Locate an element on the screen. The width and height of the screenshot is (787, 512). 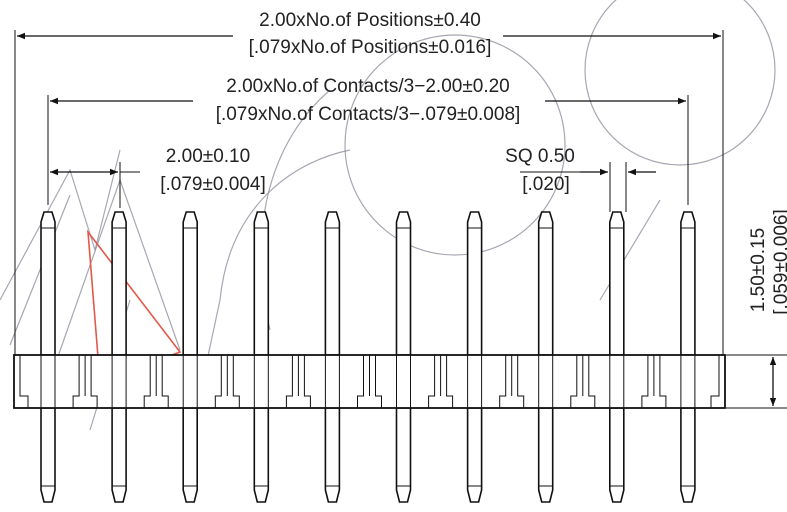
overall-length-metric: 2.00xNo.of Positions±0.40 is located at coordinates (370, 20).